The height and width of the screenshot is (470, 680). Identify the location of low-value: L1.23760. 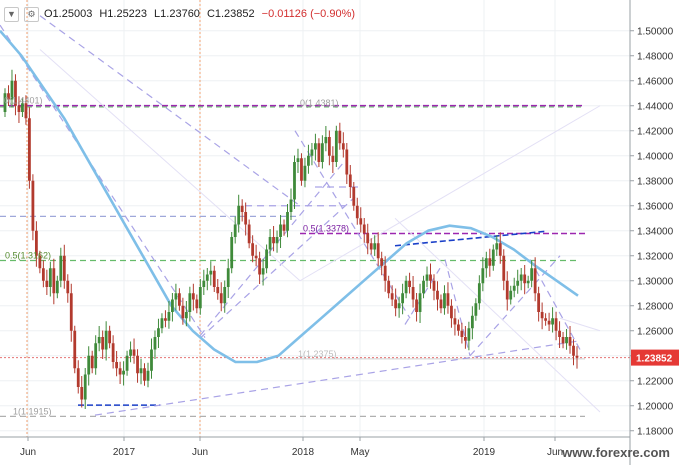
(177, 14).